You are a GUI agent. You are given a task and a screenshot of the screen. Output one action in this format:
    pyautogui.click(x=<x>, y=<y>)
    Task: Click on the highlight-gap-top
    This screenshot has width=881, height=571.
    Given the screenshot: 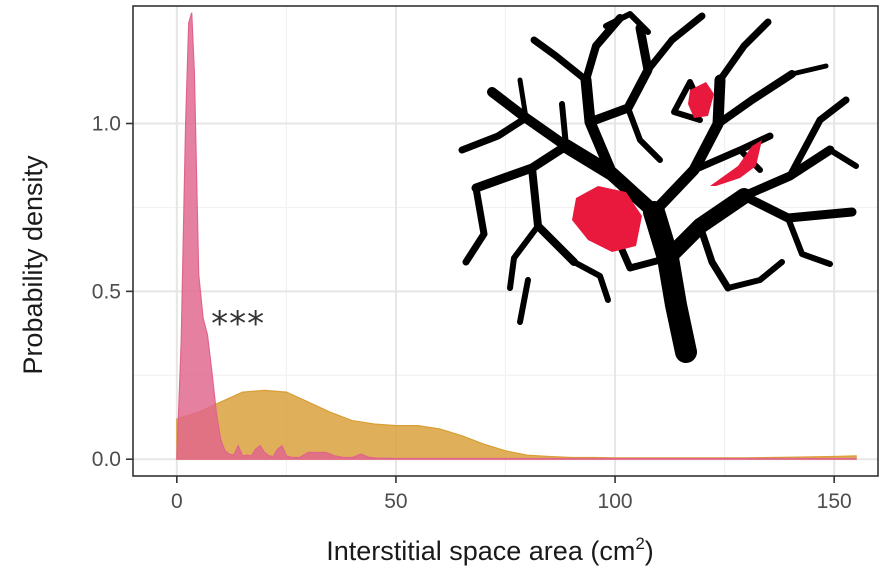 What is the action you would take?
    pyautogui.click(x=701, y=100)
    